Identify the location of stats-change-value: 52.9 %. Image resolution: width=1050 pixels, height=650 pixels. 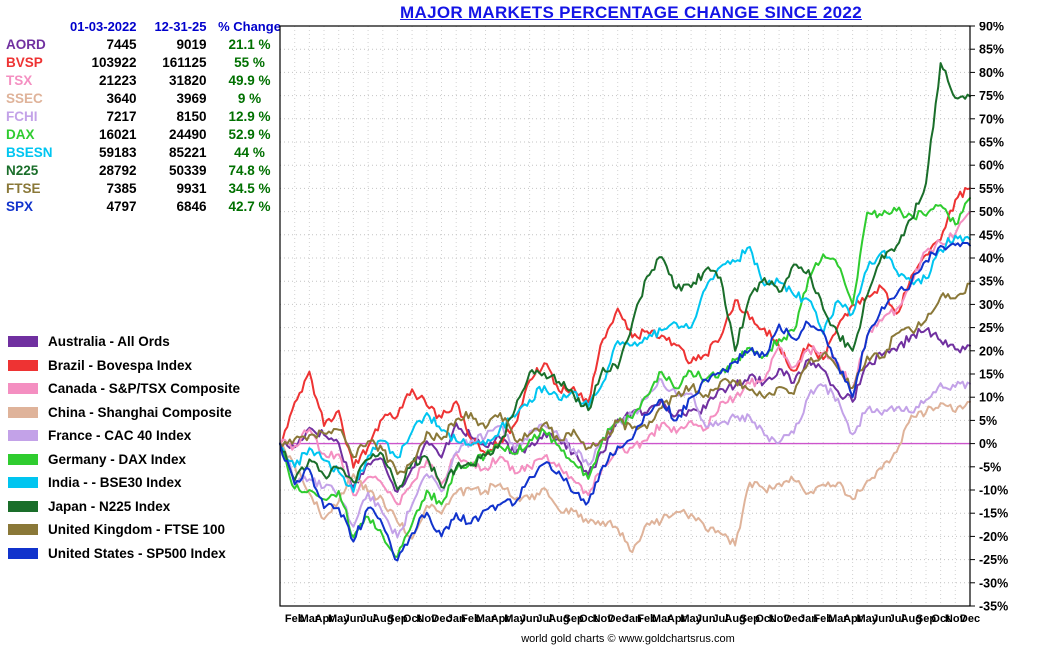
(249, 134).